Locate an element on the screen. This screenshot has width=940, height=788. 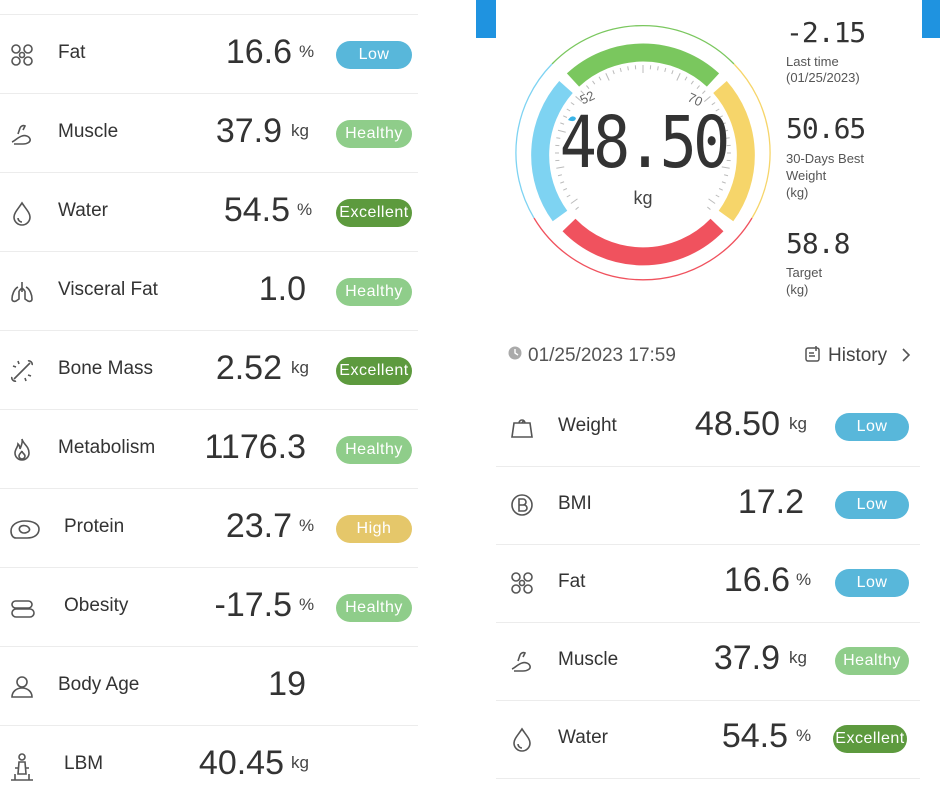
metric-row-fat: Fat 16.6 % Low is located at coordinates (209, 54).